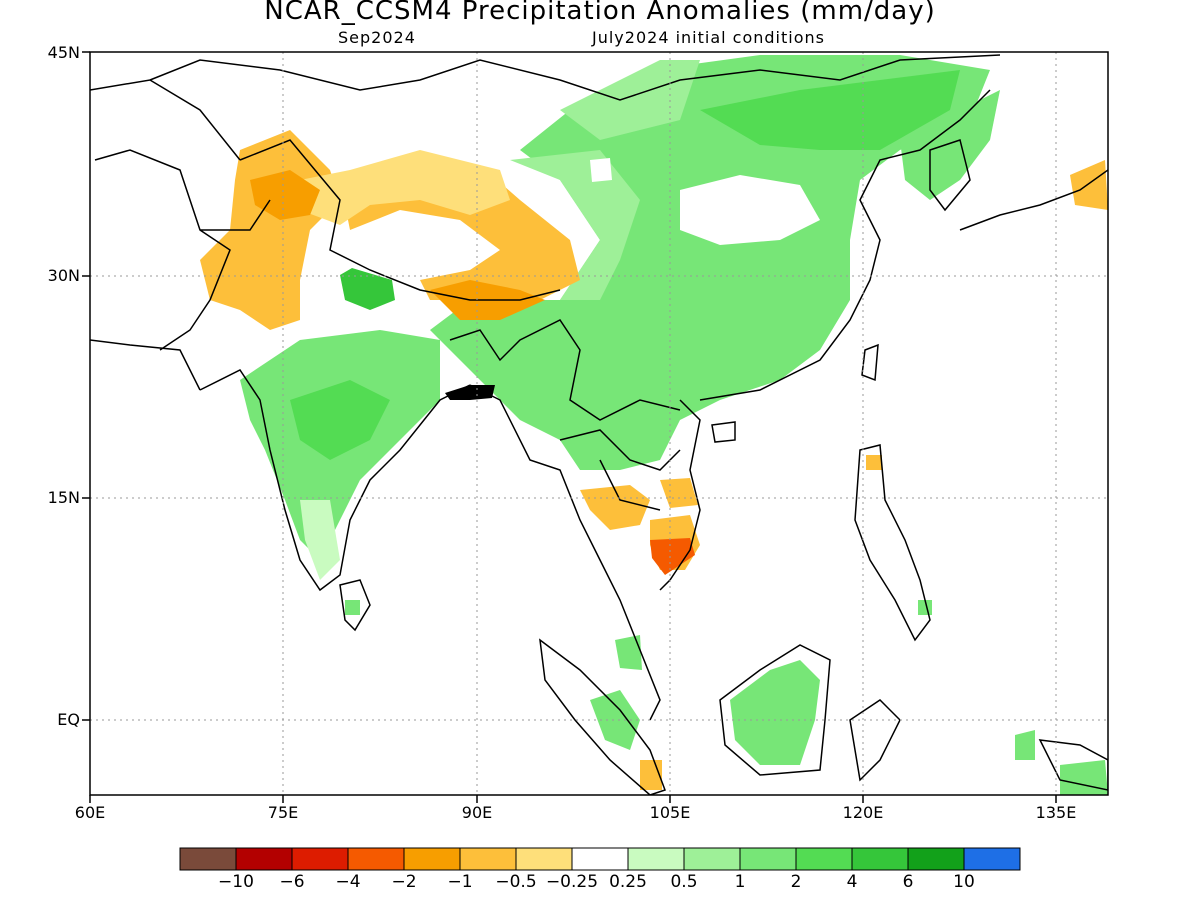 The image size is (1200, 900). I want to click on valid-month-label: Sep2024, so click(377, 37).